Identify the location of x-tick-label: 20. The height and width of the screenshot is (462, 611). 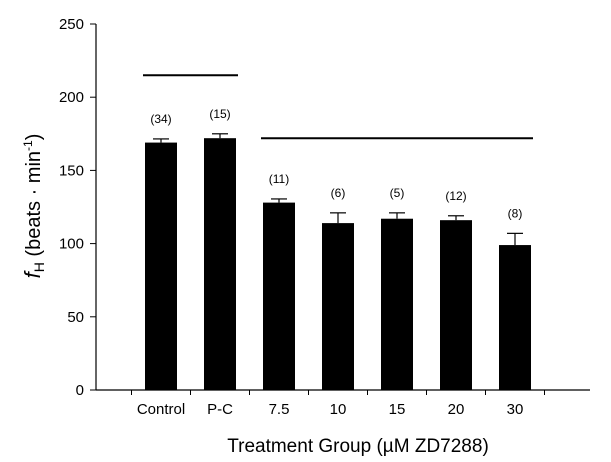
(456, 409).